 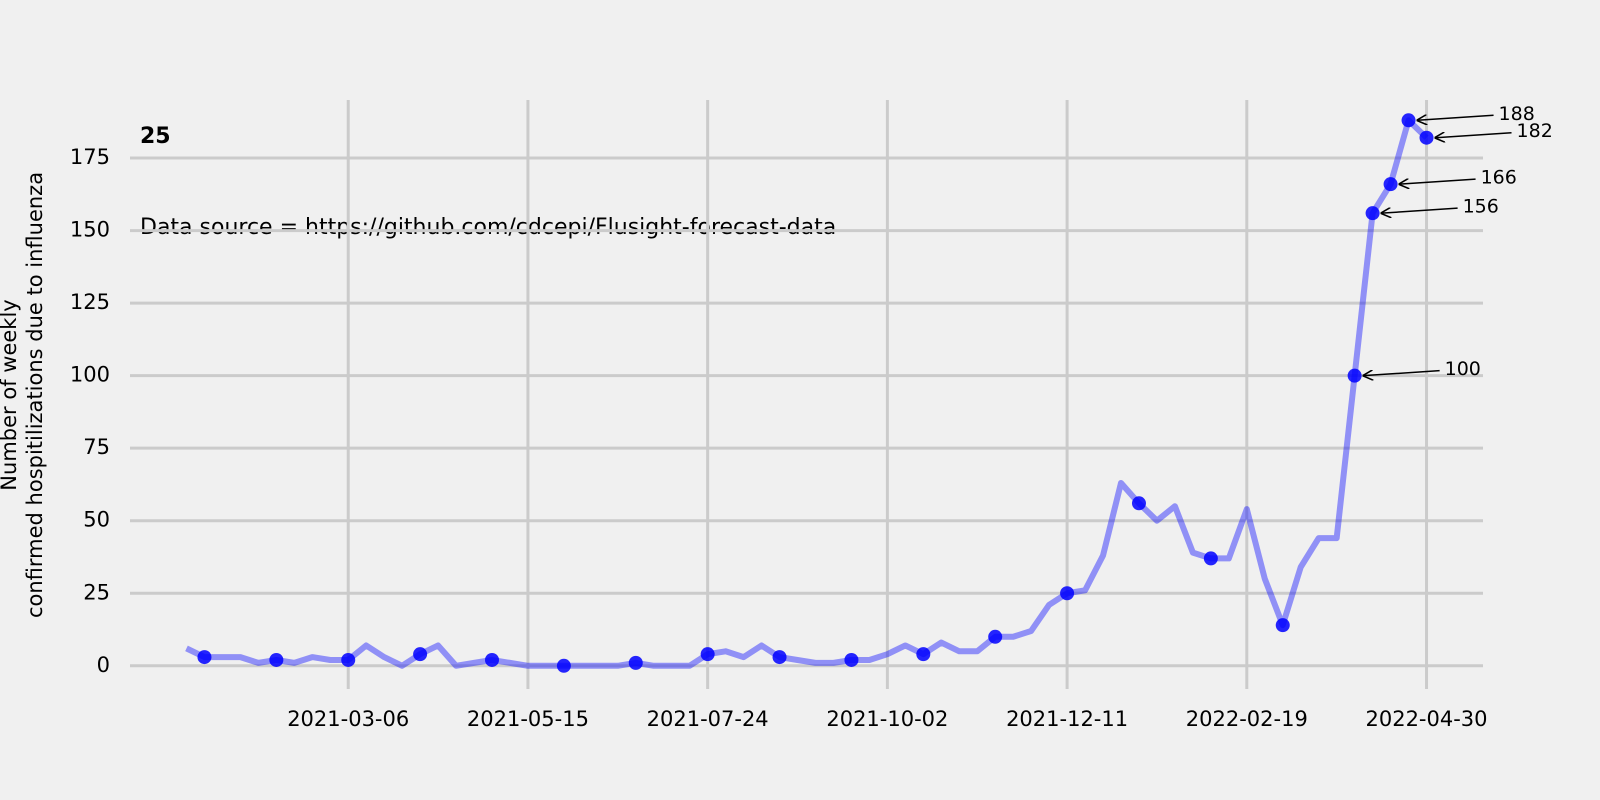 I want to click on y-axis-label: Number of weekly, so click(x=10, y=394).